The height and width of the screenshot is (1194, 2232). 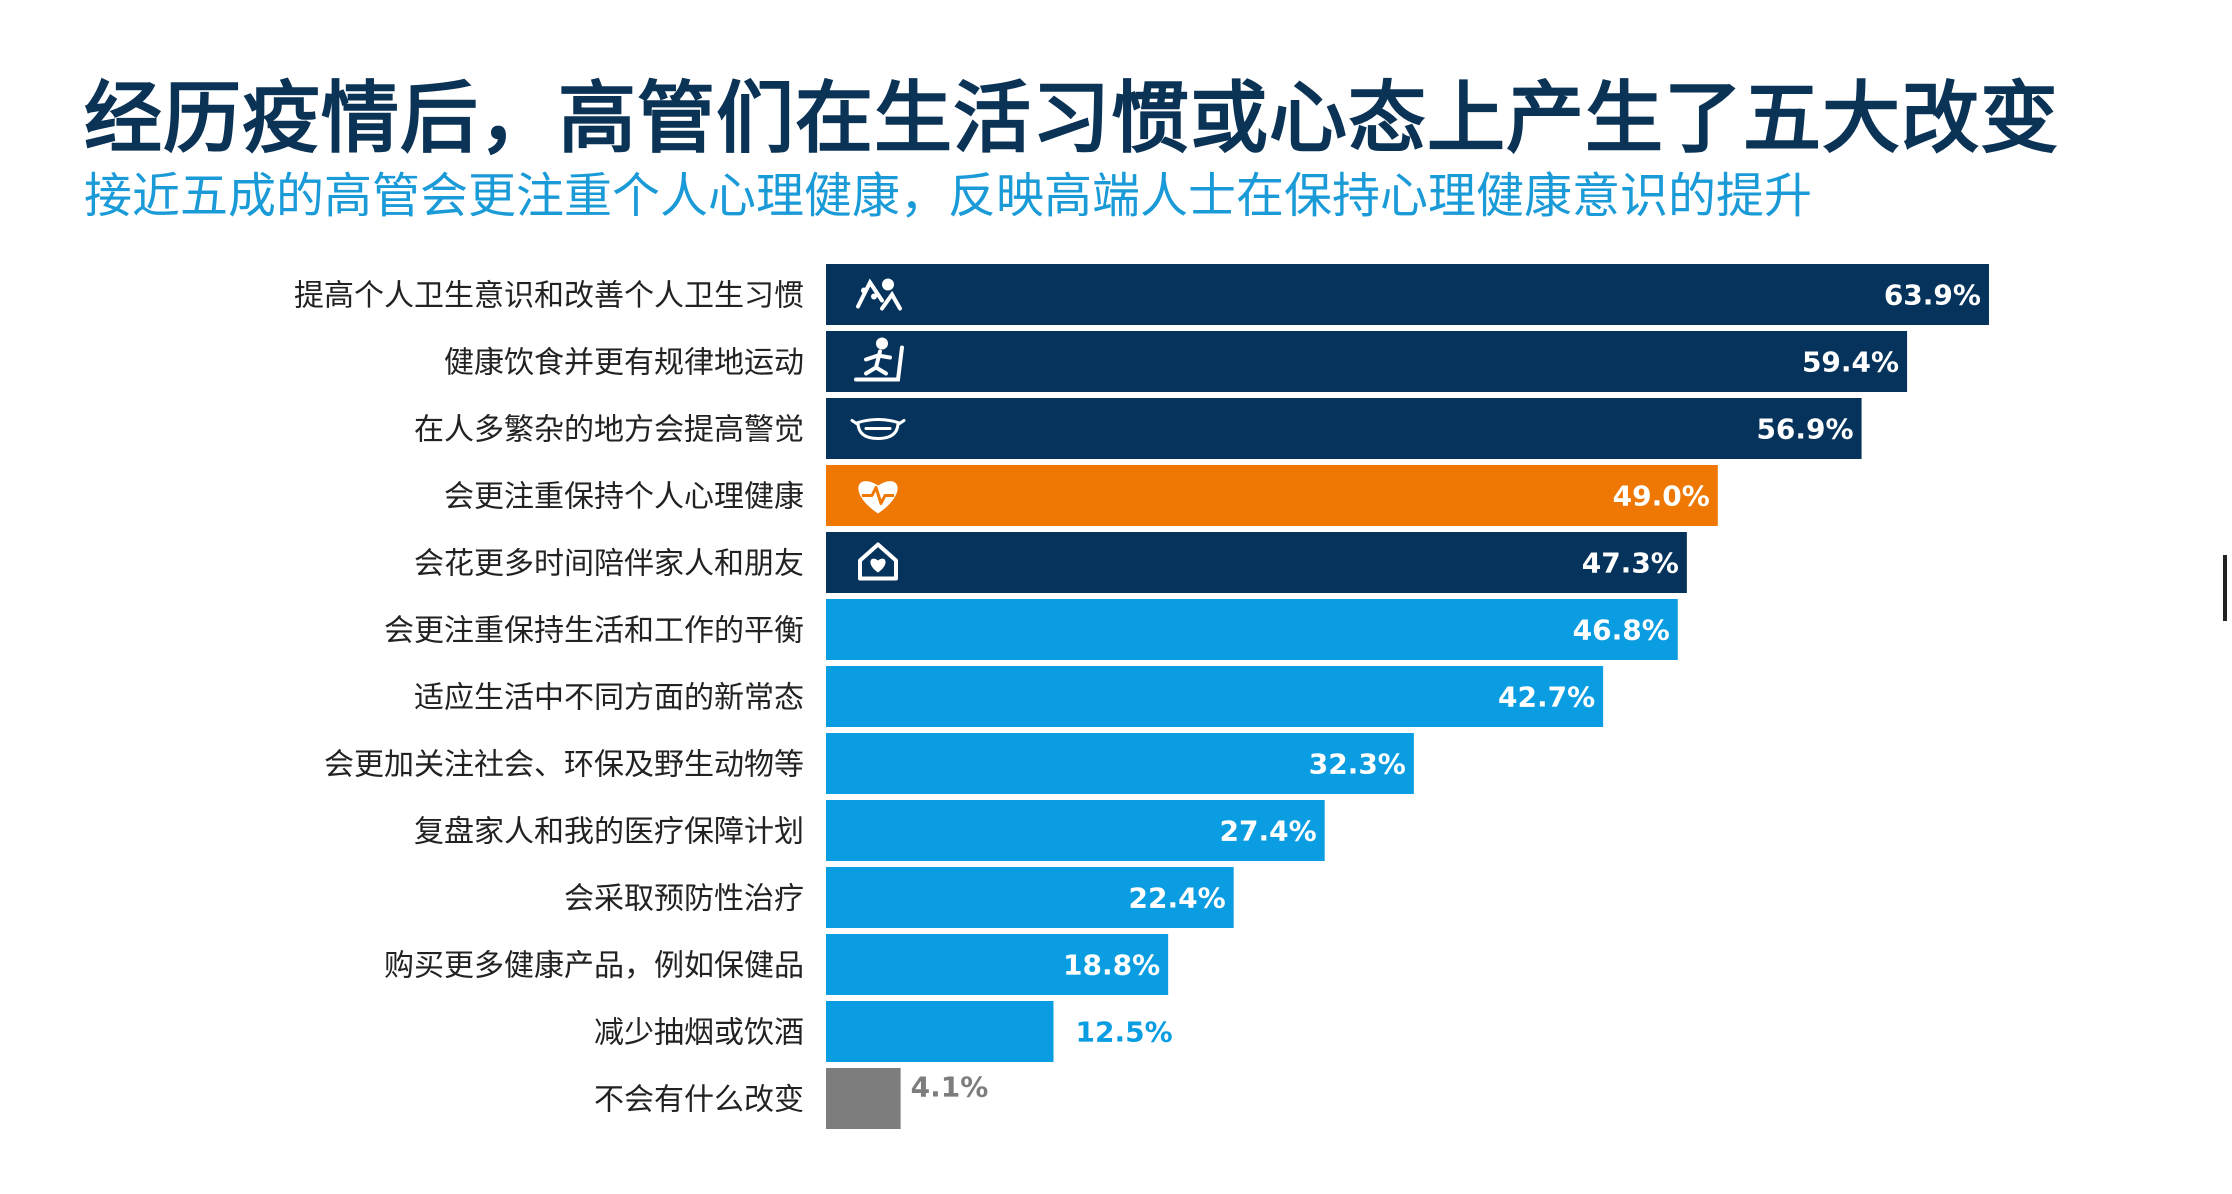 I want to click on category-label: 购买更多健康产品，例如保健品, so click(x=594, y=966).